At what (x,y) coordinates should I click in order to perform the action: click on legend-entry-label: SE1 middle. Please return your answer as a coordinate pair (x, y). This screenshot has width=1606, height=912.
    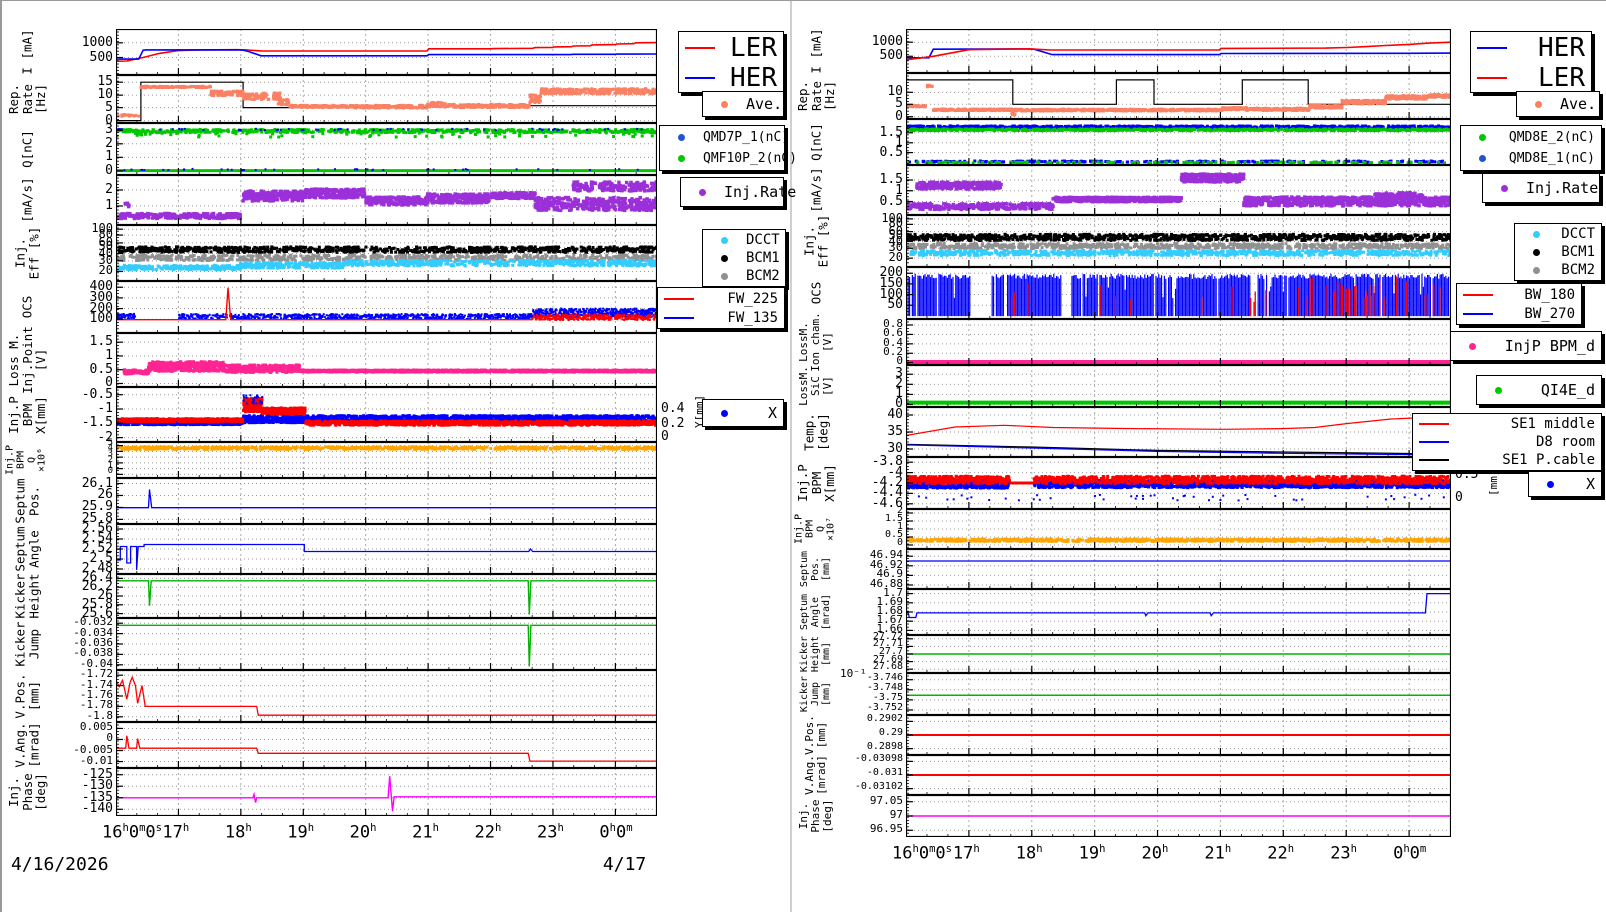
    Looking at the image, I should click on (1525, 424).